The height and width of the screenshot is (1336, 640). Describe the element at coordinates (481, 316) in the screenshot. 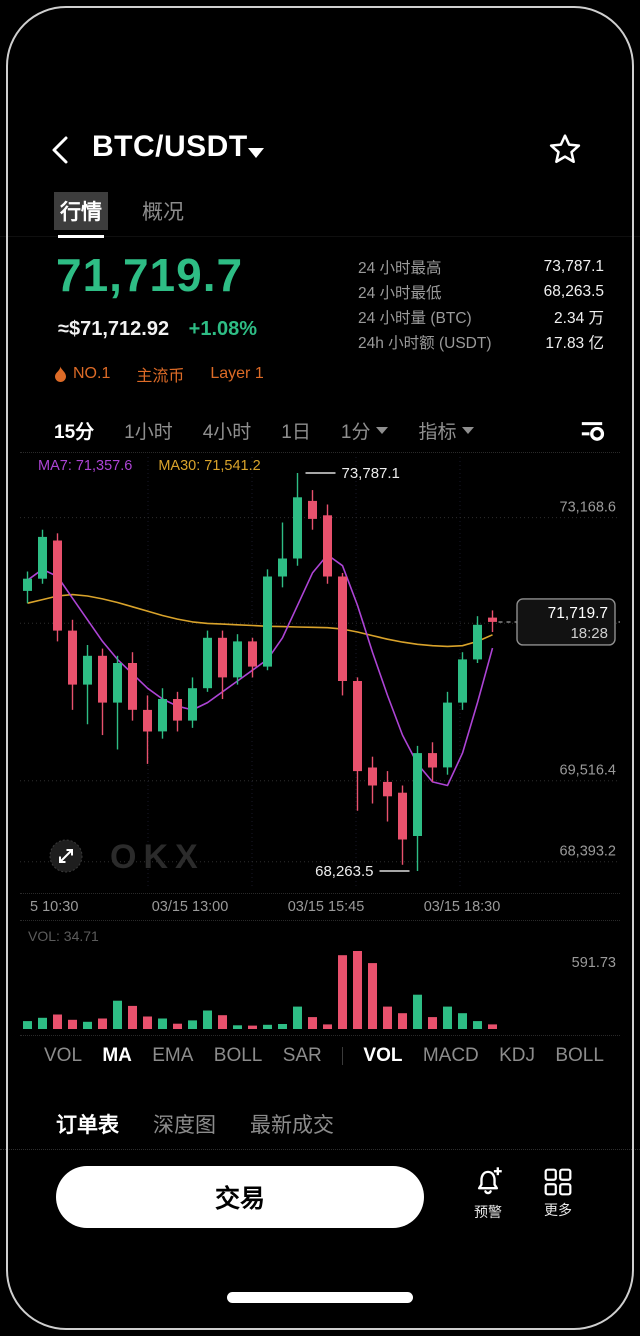

I see `stat-row-2: 24 小时量 (BTC) 2.34 万` at that location.